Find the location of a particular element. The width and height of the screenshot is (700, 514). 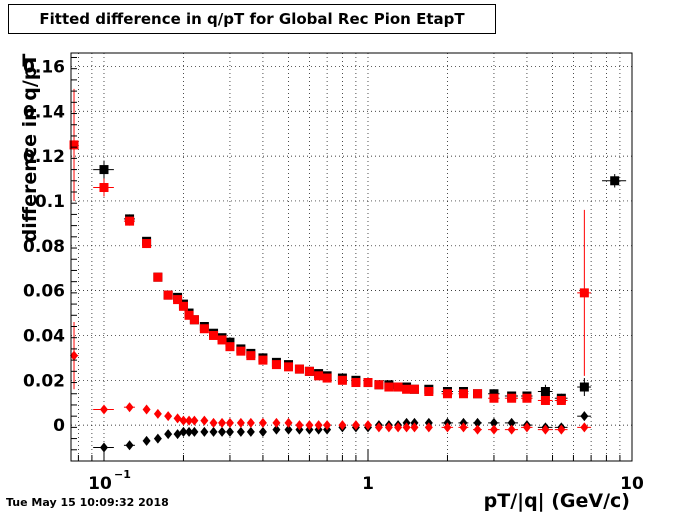

y-tick-label: 0.12 is located at coordinates (44, 157).